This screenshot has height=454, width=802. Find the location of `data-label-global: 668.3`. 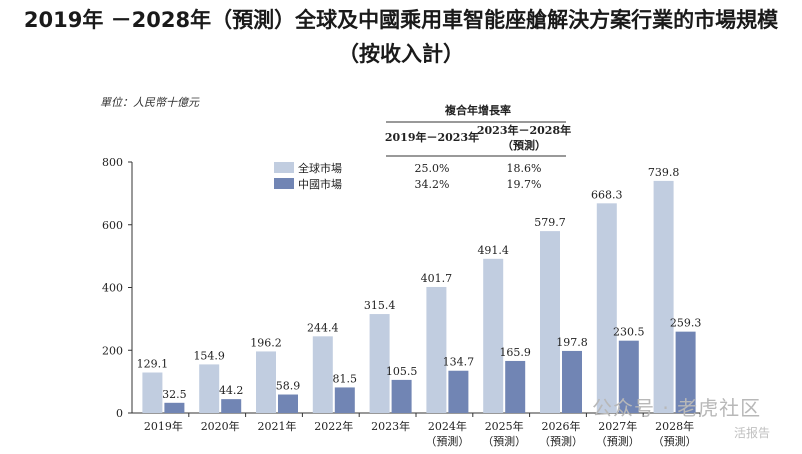

data-label-global: 668.3 is located at coordinates (607, 194).